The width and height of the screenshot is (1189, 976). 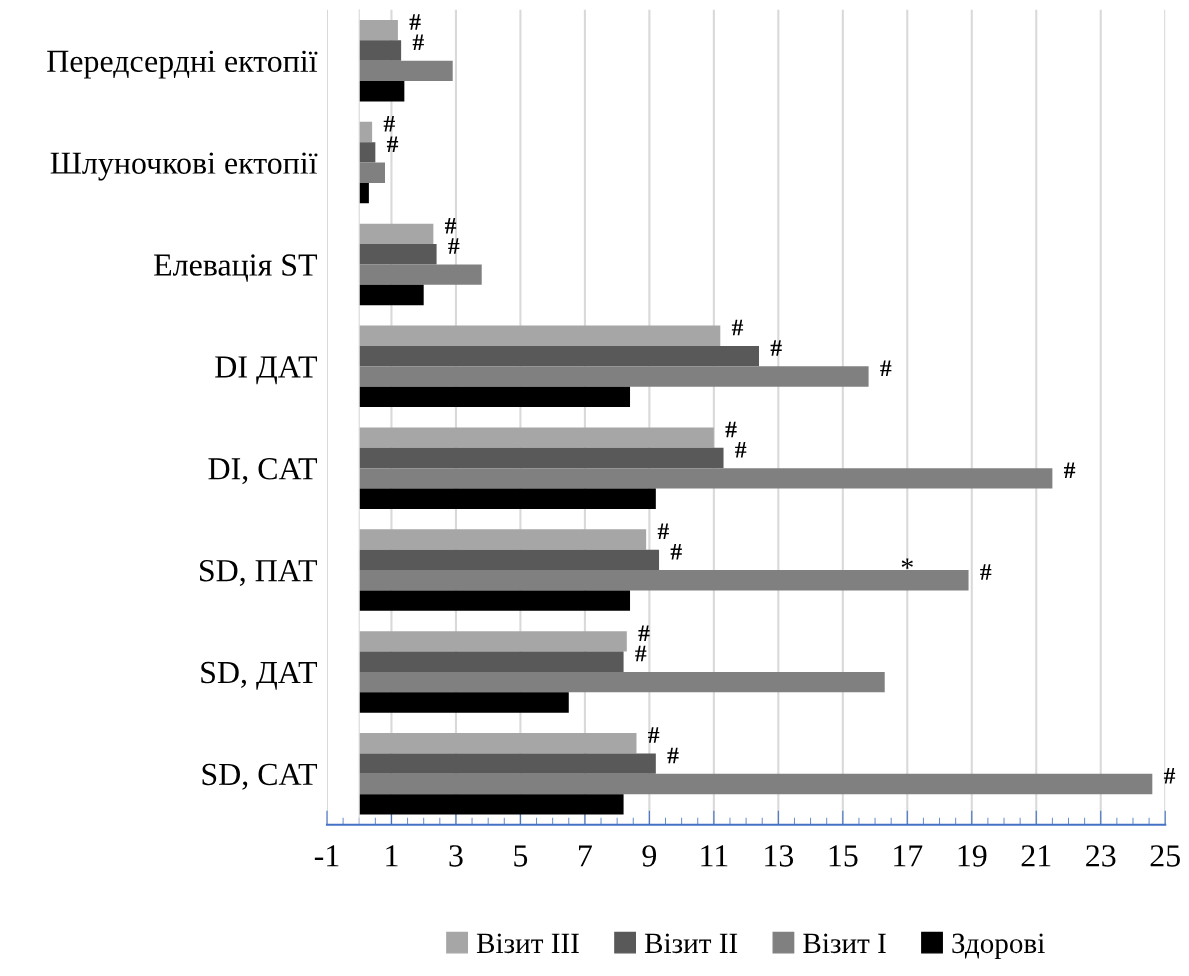 What do you see at coordinates (1036, 856) in the screenshot?
I see `x-tick-label: 21` at bounding box center [1036, 856].